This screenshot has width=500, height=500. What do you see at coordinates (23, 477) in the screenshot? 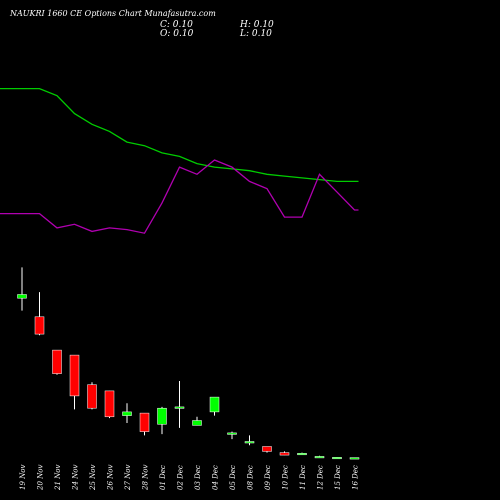
I see `date-label: 19 Nov` at bounding box center [23, 477].